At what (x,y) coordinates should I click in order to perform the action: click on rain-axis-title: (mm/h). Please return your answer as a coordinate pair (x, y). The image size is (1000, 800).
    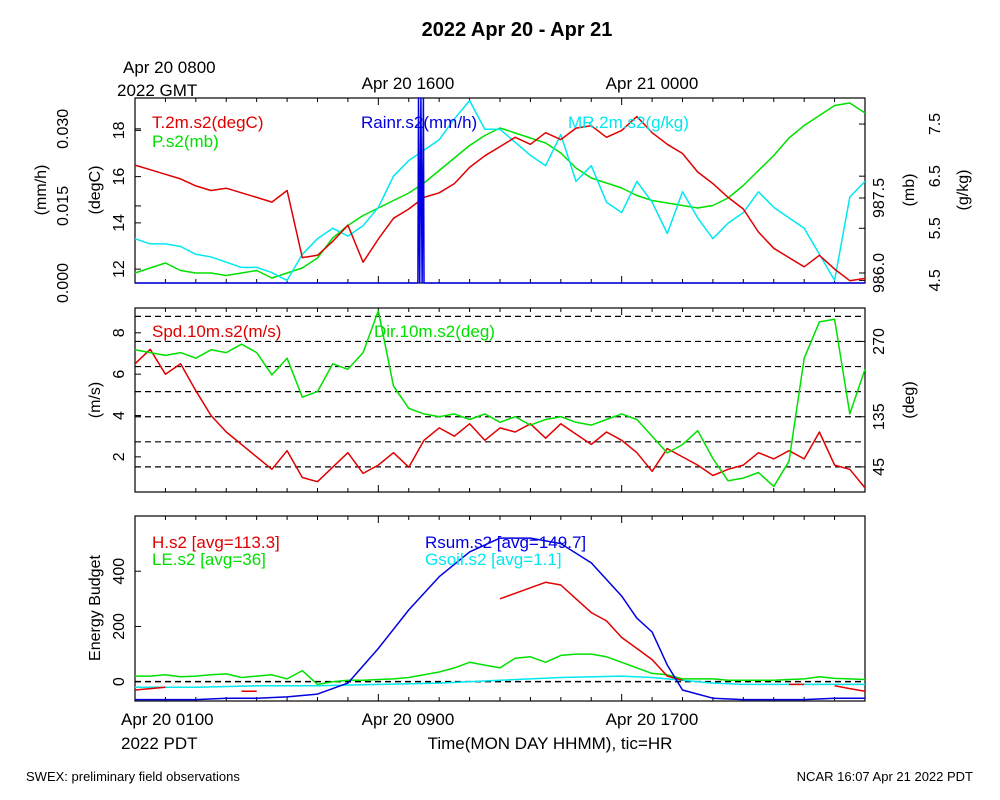
    Looking at the image, I should click on (41, 190).